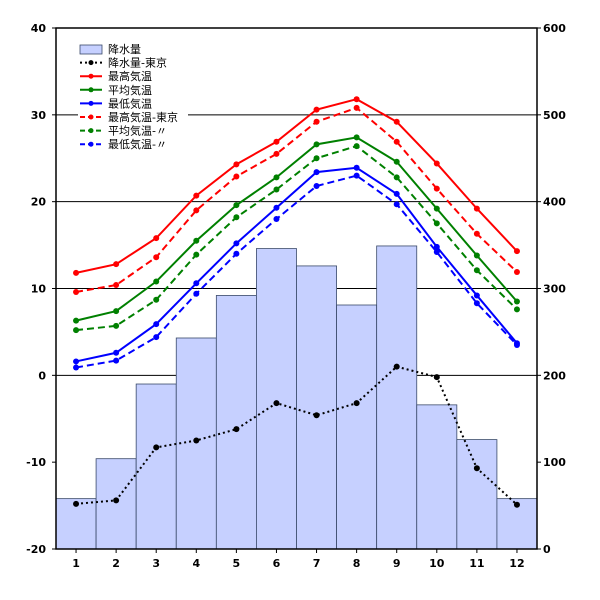 This screenshot has height=600, width=600. I want to click on legend-label-0: 降水量-東京, so click(137, 63).